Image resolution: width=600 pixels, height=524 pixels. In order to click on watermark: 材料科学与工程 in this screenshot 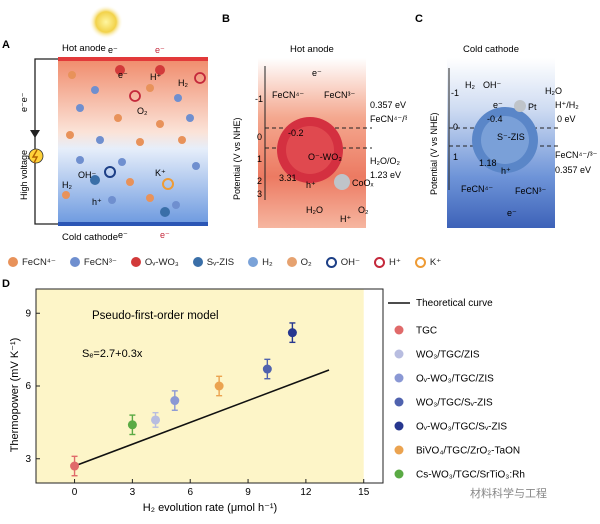, I will do `click(508, 493)`.